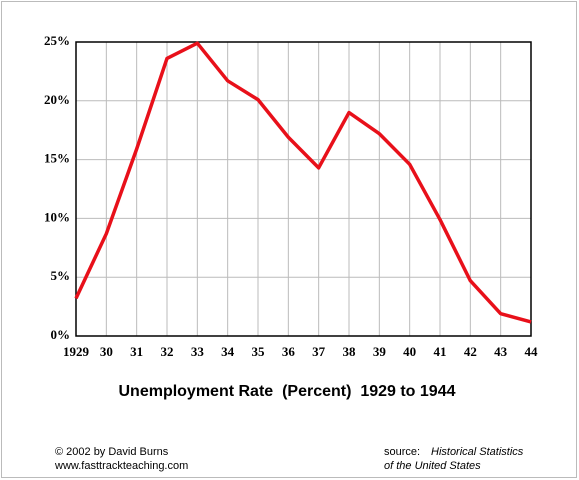 This screenshot has width=579, height=480. I want to click on source-title: Historical Statistics, so click(477, 452).